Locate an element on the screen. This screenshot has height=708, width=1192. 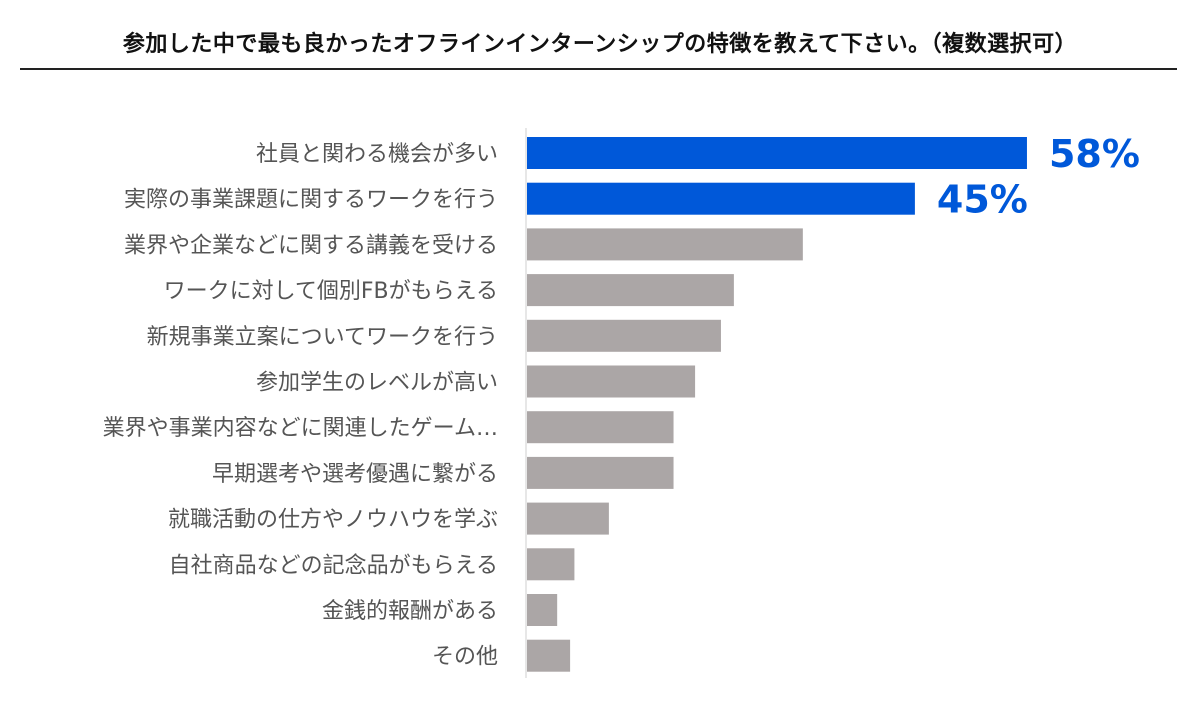
category-label: 社員と関わる機会が多い is located at coordinates (377, 154).